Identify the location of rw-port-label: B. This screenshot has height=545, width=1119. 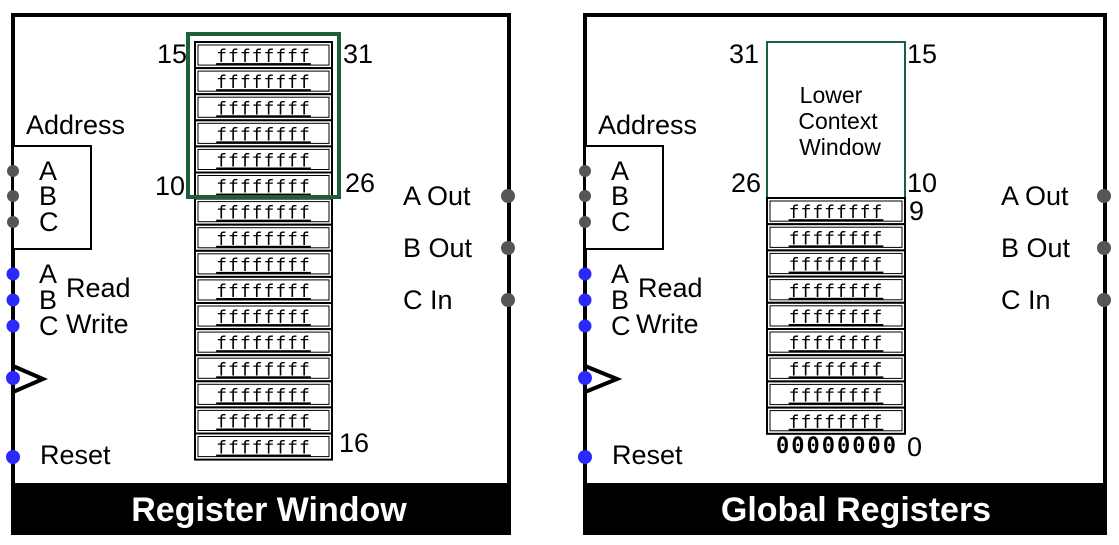
(620, 300).